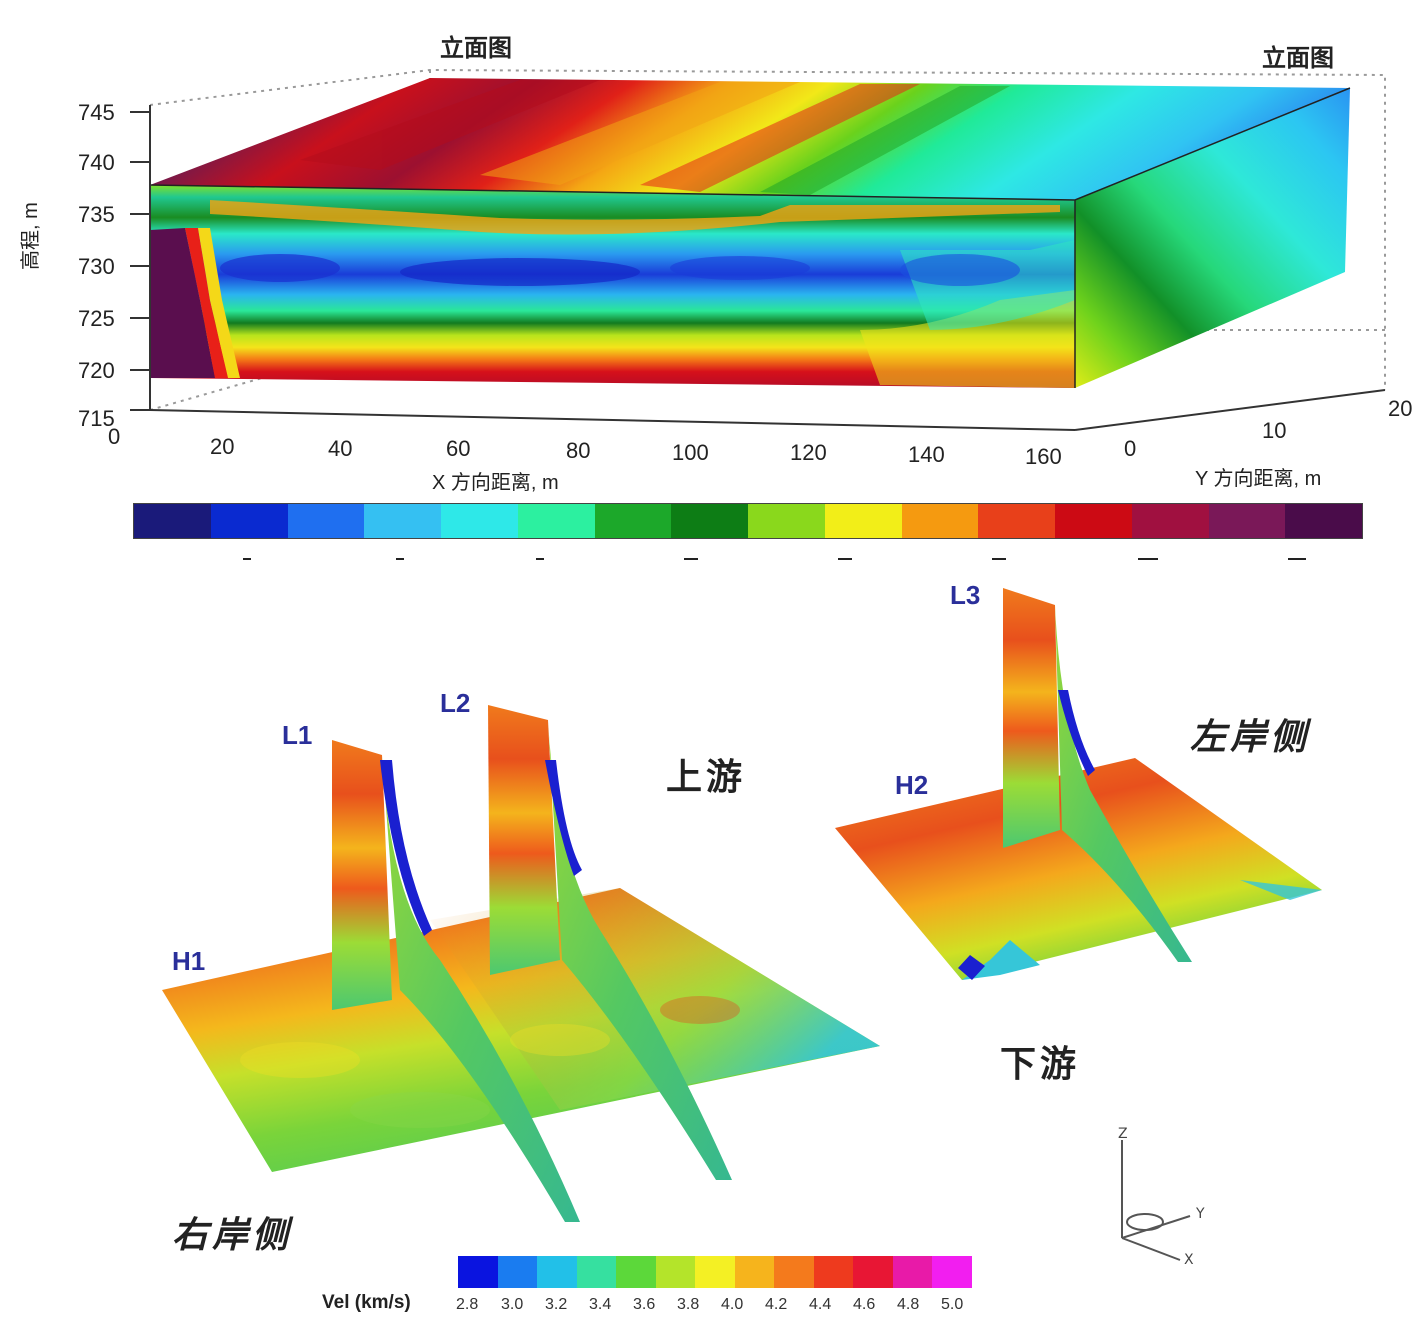 This screenshot has width=1418, height=1324. I want to click on axis-y-label: Y, so click(1200, 1214).